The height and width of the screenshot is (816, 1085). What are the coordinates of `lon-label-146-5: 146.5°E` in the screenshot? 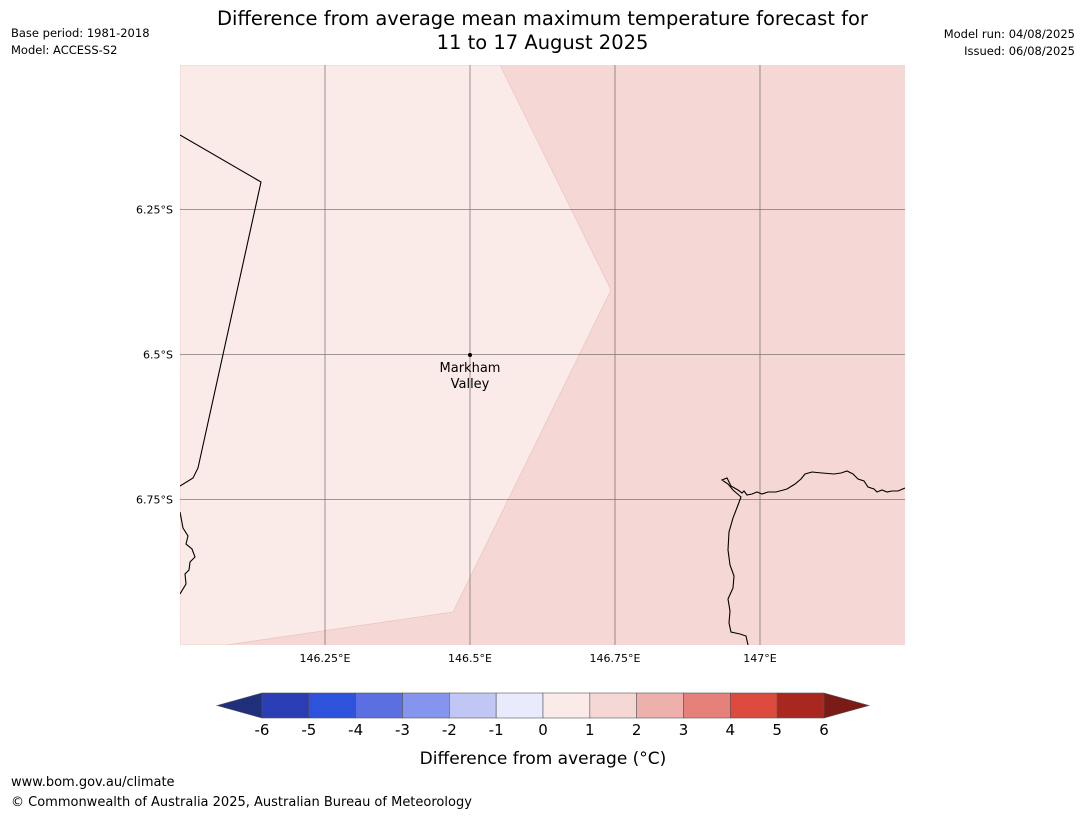 It's located at (470, 658).